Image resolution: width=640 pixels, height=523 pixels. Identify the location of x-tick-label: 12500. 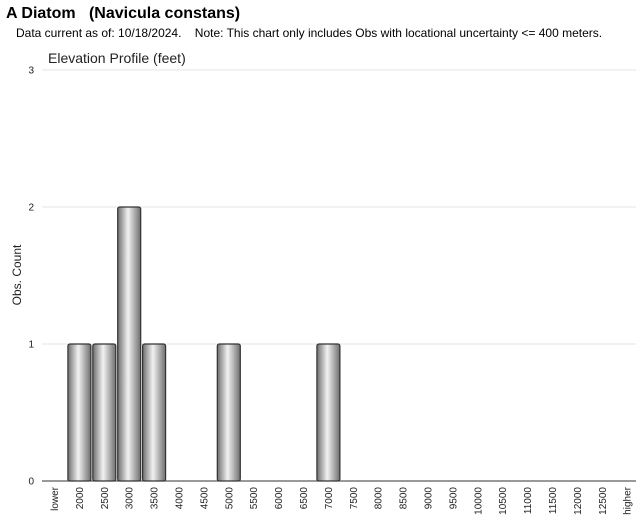
(603, 501).